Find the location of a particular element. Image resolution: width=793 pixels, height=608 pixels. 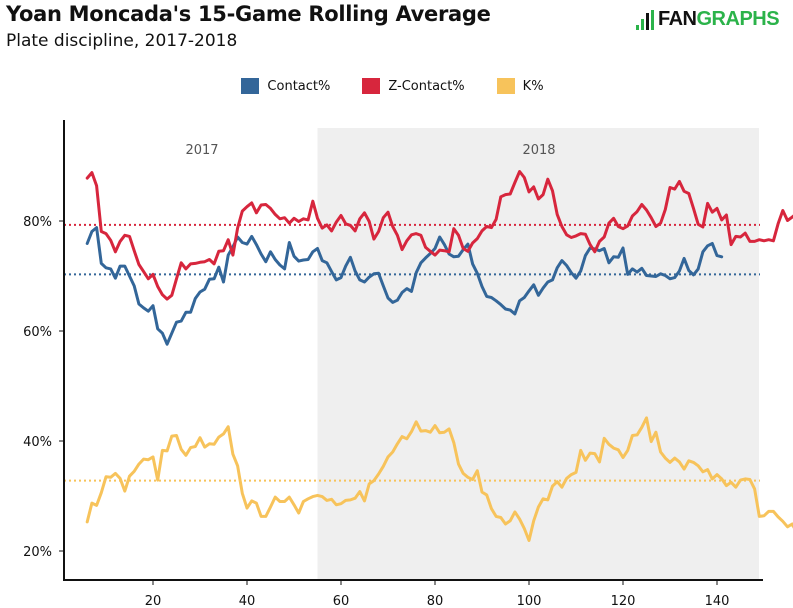

legend-swatch-k is located at coordinates (505, 86).